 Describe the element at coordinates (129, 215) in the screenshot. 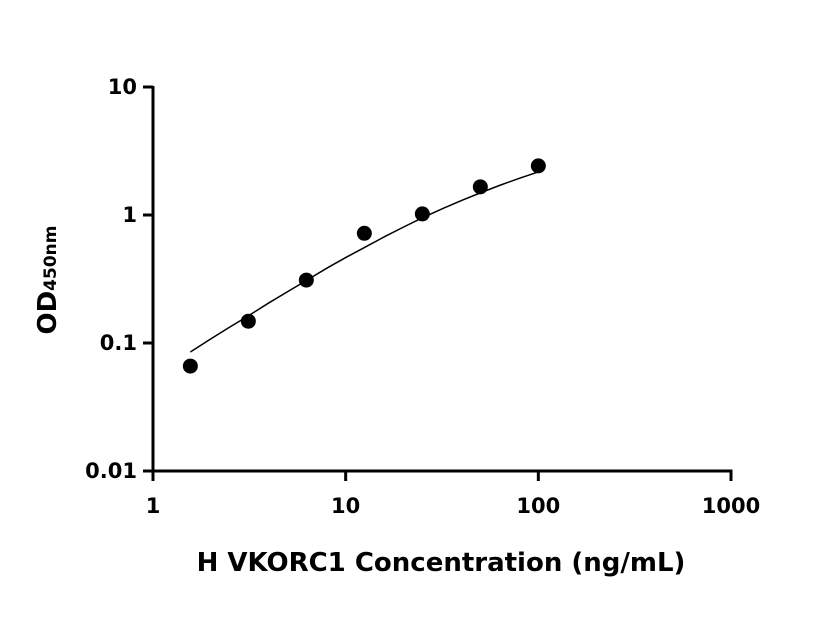

I see `y-tick-label-1: 1` at that location.